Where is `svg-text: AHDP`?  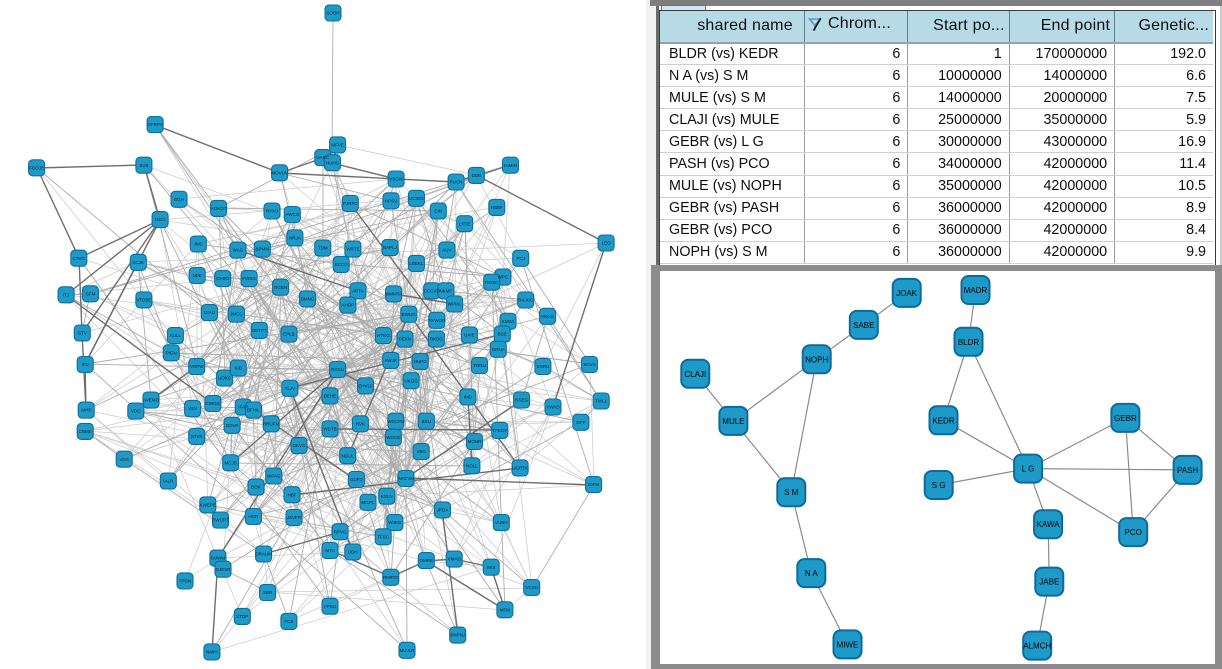 svg-text: AHDP is located at coordinates (348, 305).